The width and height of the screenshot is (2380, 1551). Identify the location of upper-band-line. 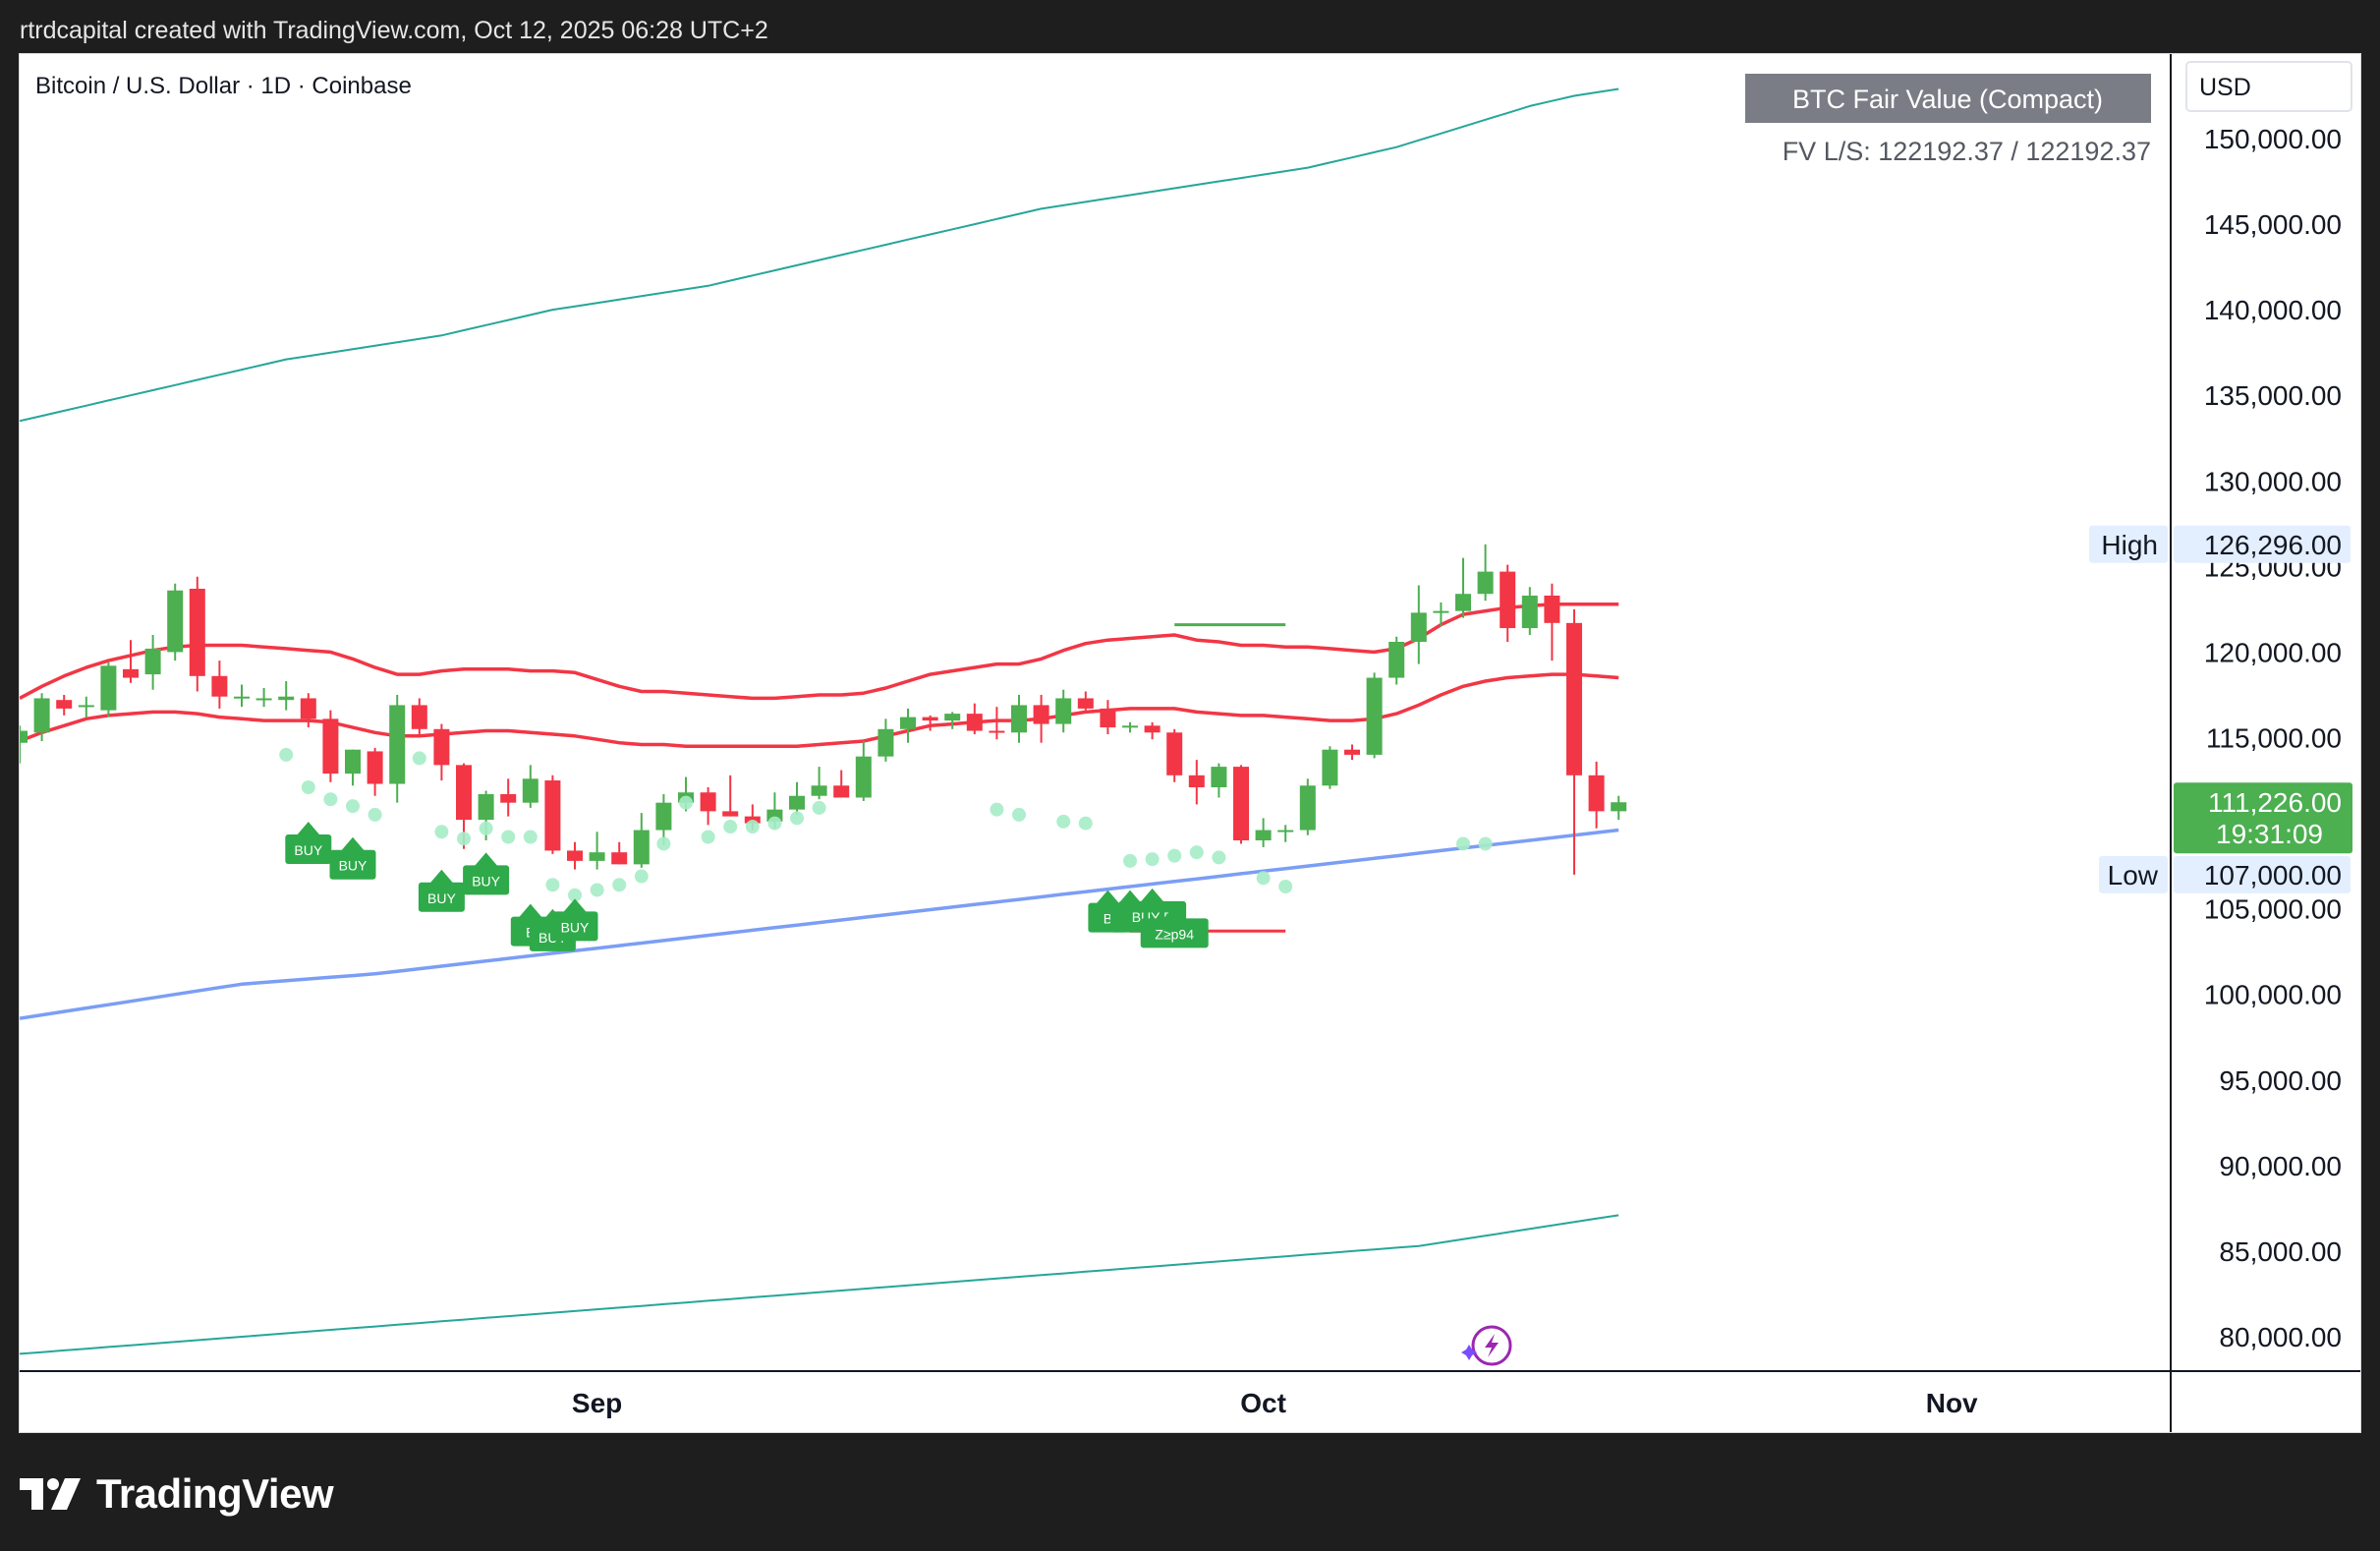
(819, 255).